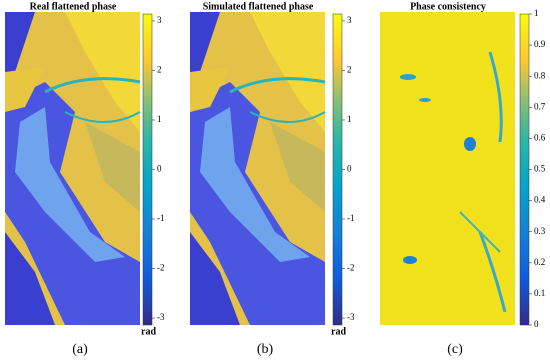 This screenshot has height=361, width=550. Describe the element at coordinates (80, 349) in the screenshot. I see `panel-caption: (a)` at that location.